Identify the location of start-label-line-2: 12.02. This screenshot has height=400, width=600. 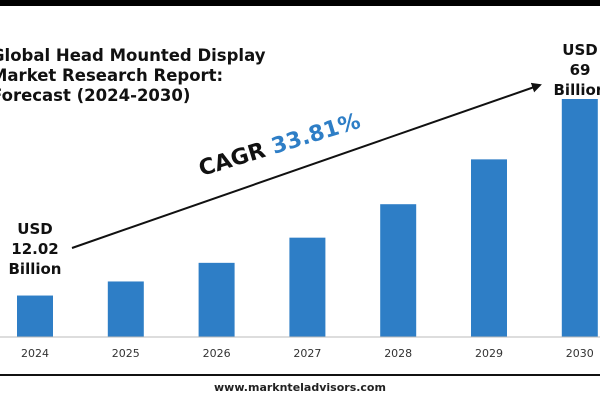
(35, 249).